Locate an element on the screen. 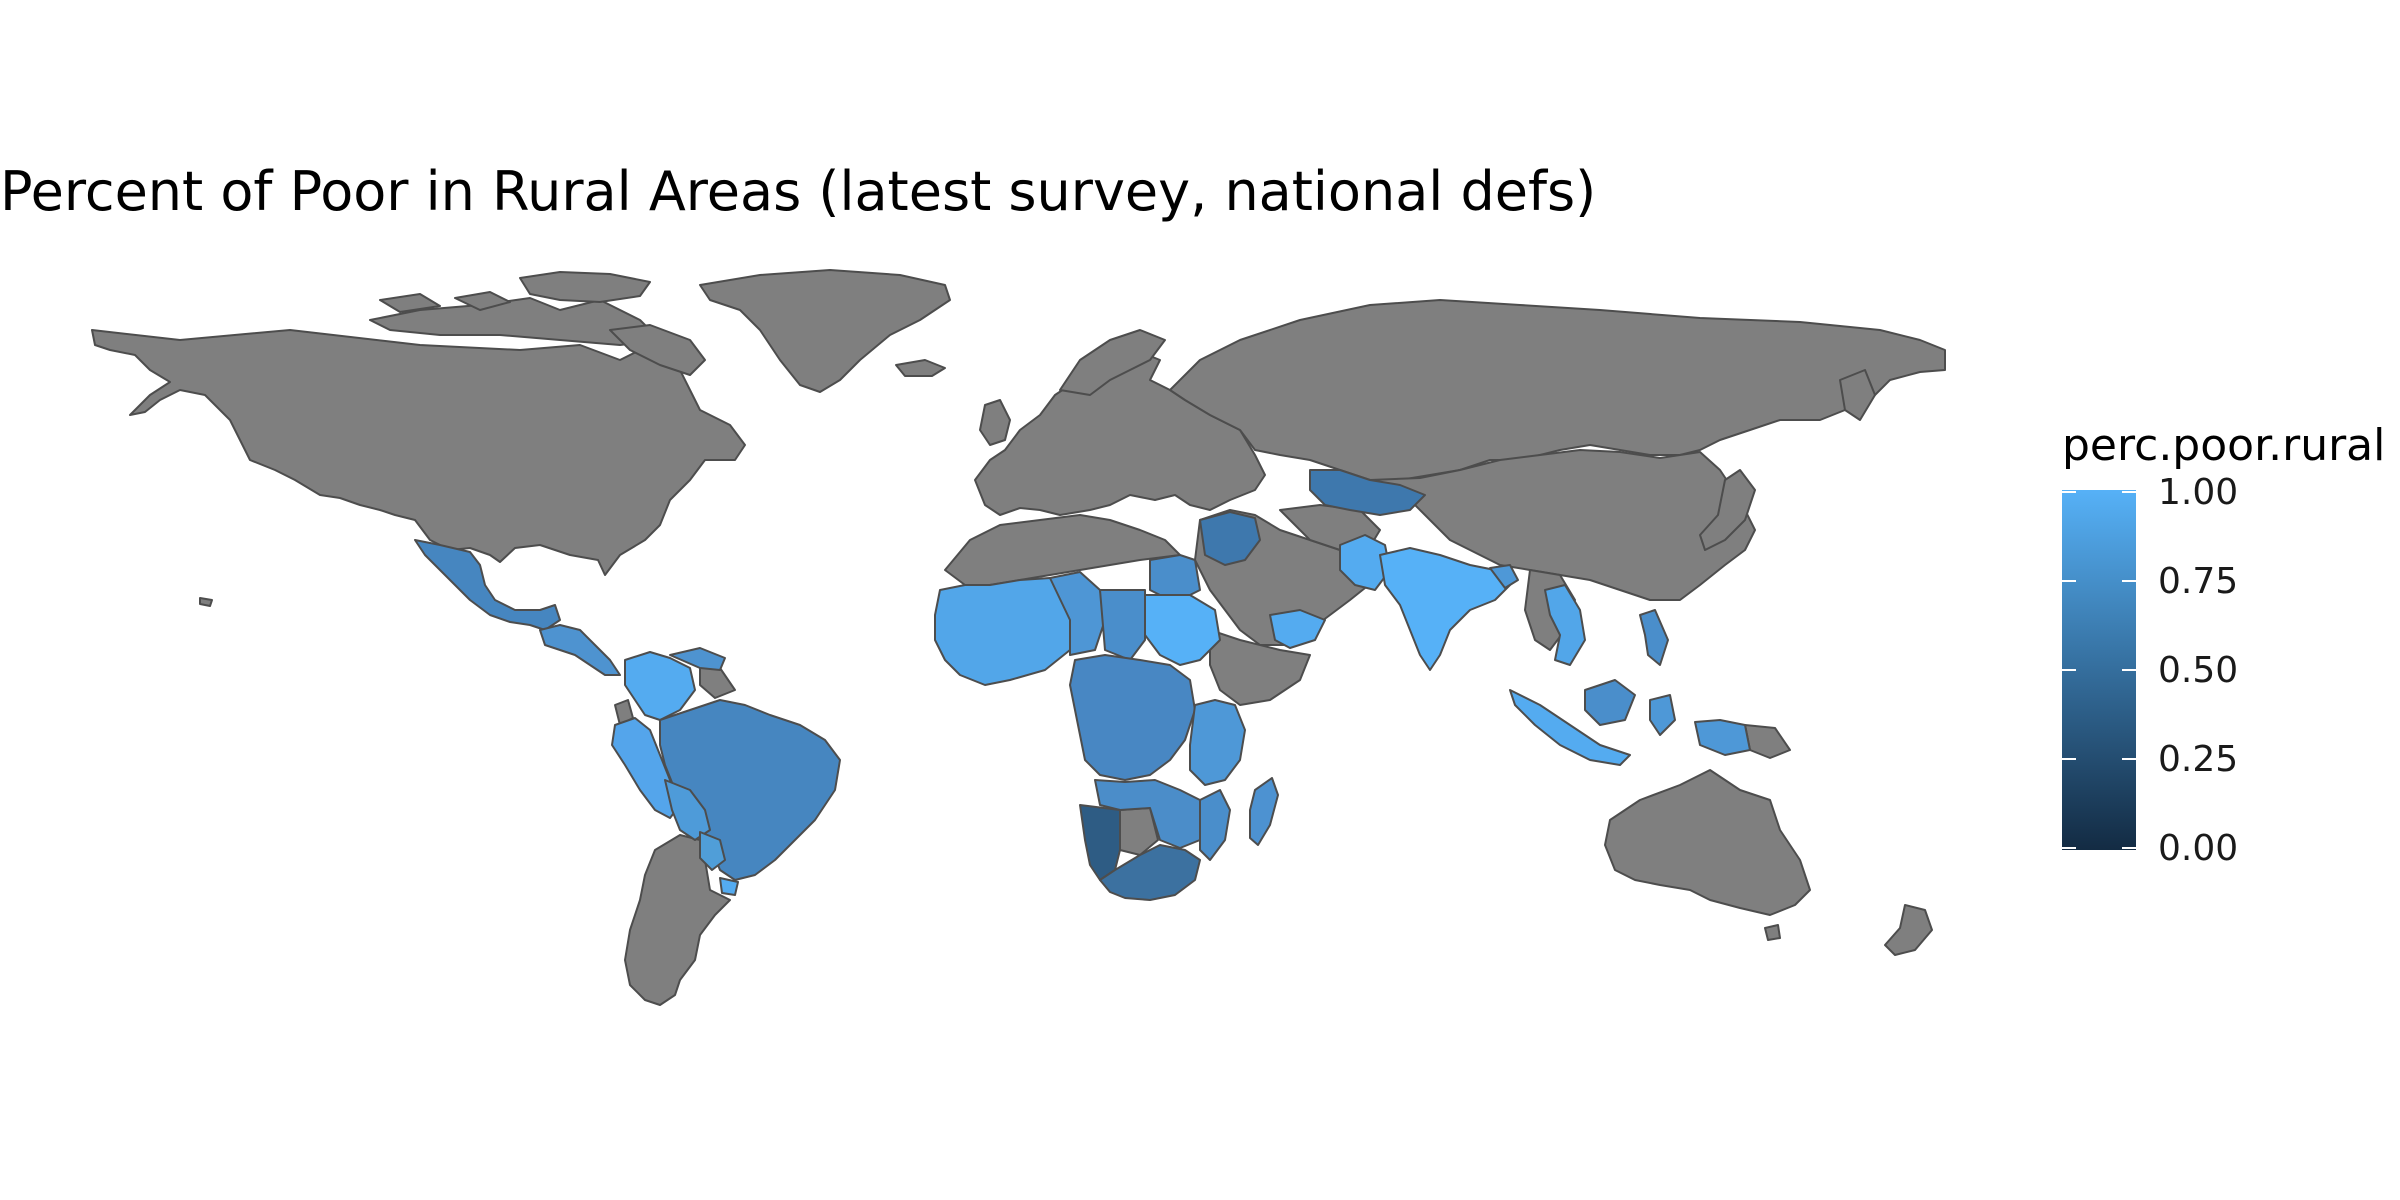 This screenshot has width=2400, height=1200. region-venezuela is located at coordinates (697, 659).